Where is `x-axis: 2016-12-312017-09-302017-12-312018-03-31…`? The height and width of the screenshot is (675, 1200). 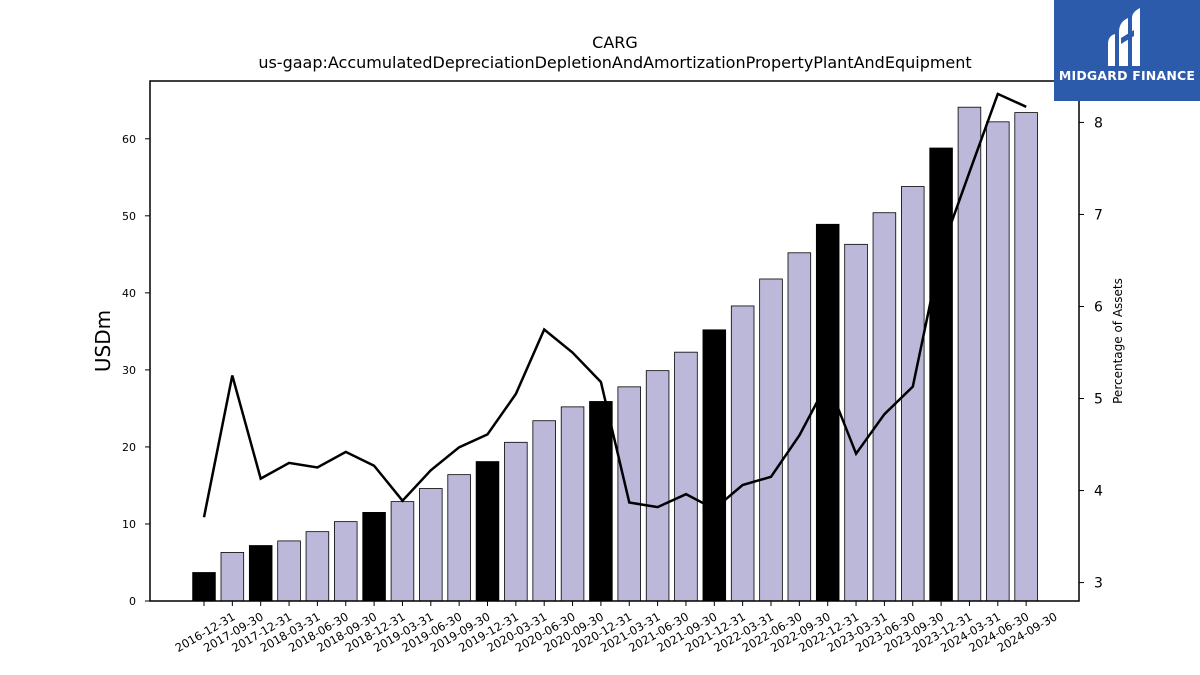 x-axis: 2016-12-312017-09-302017-12-312018-03-31… is located at coordinates (616, 628).